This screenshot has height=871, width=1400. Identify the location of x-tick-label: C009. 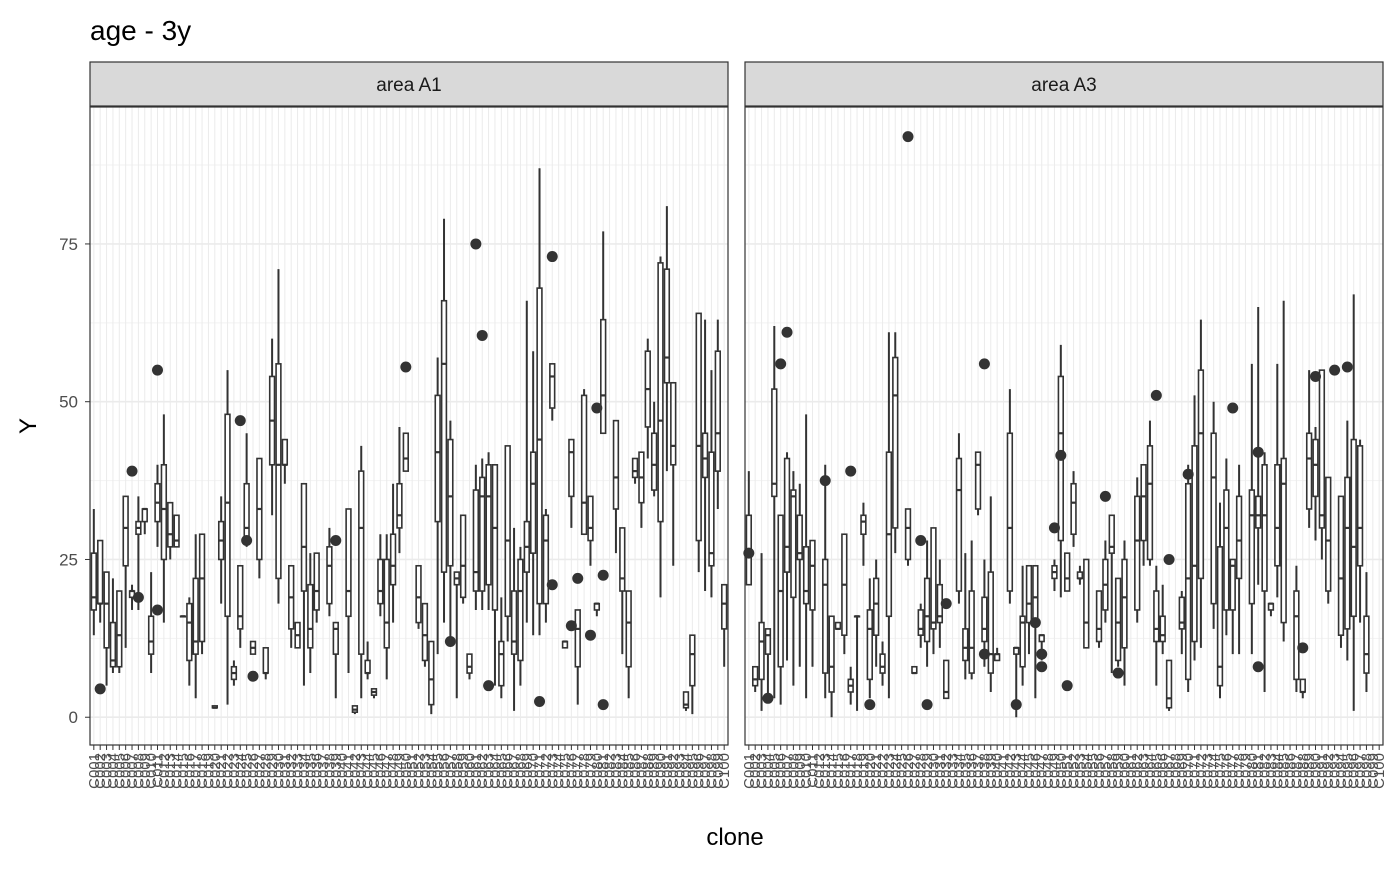
(145, 771).